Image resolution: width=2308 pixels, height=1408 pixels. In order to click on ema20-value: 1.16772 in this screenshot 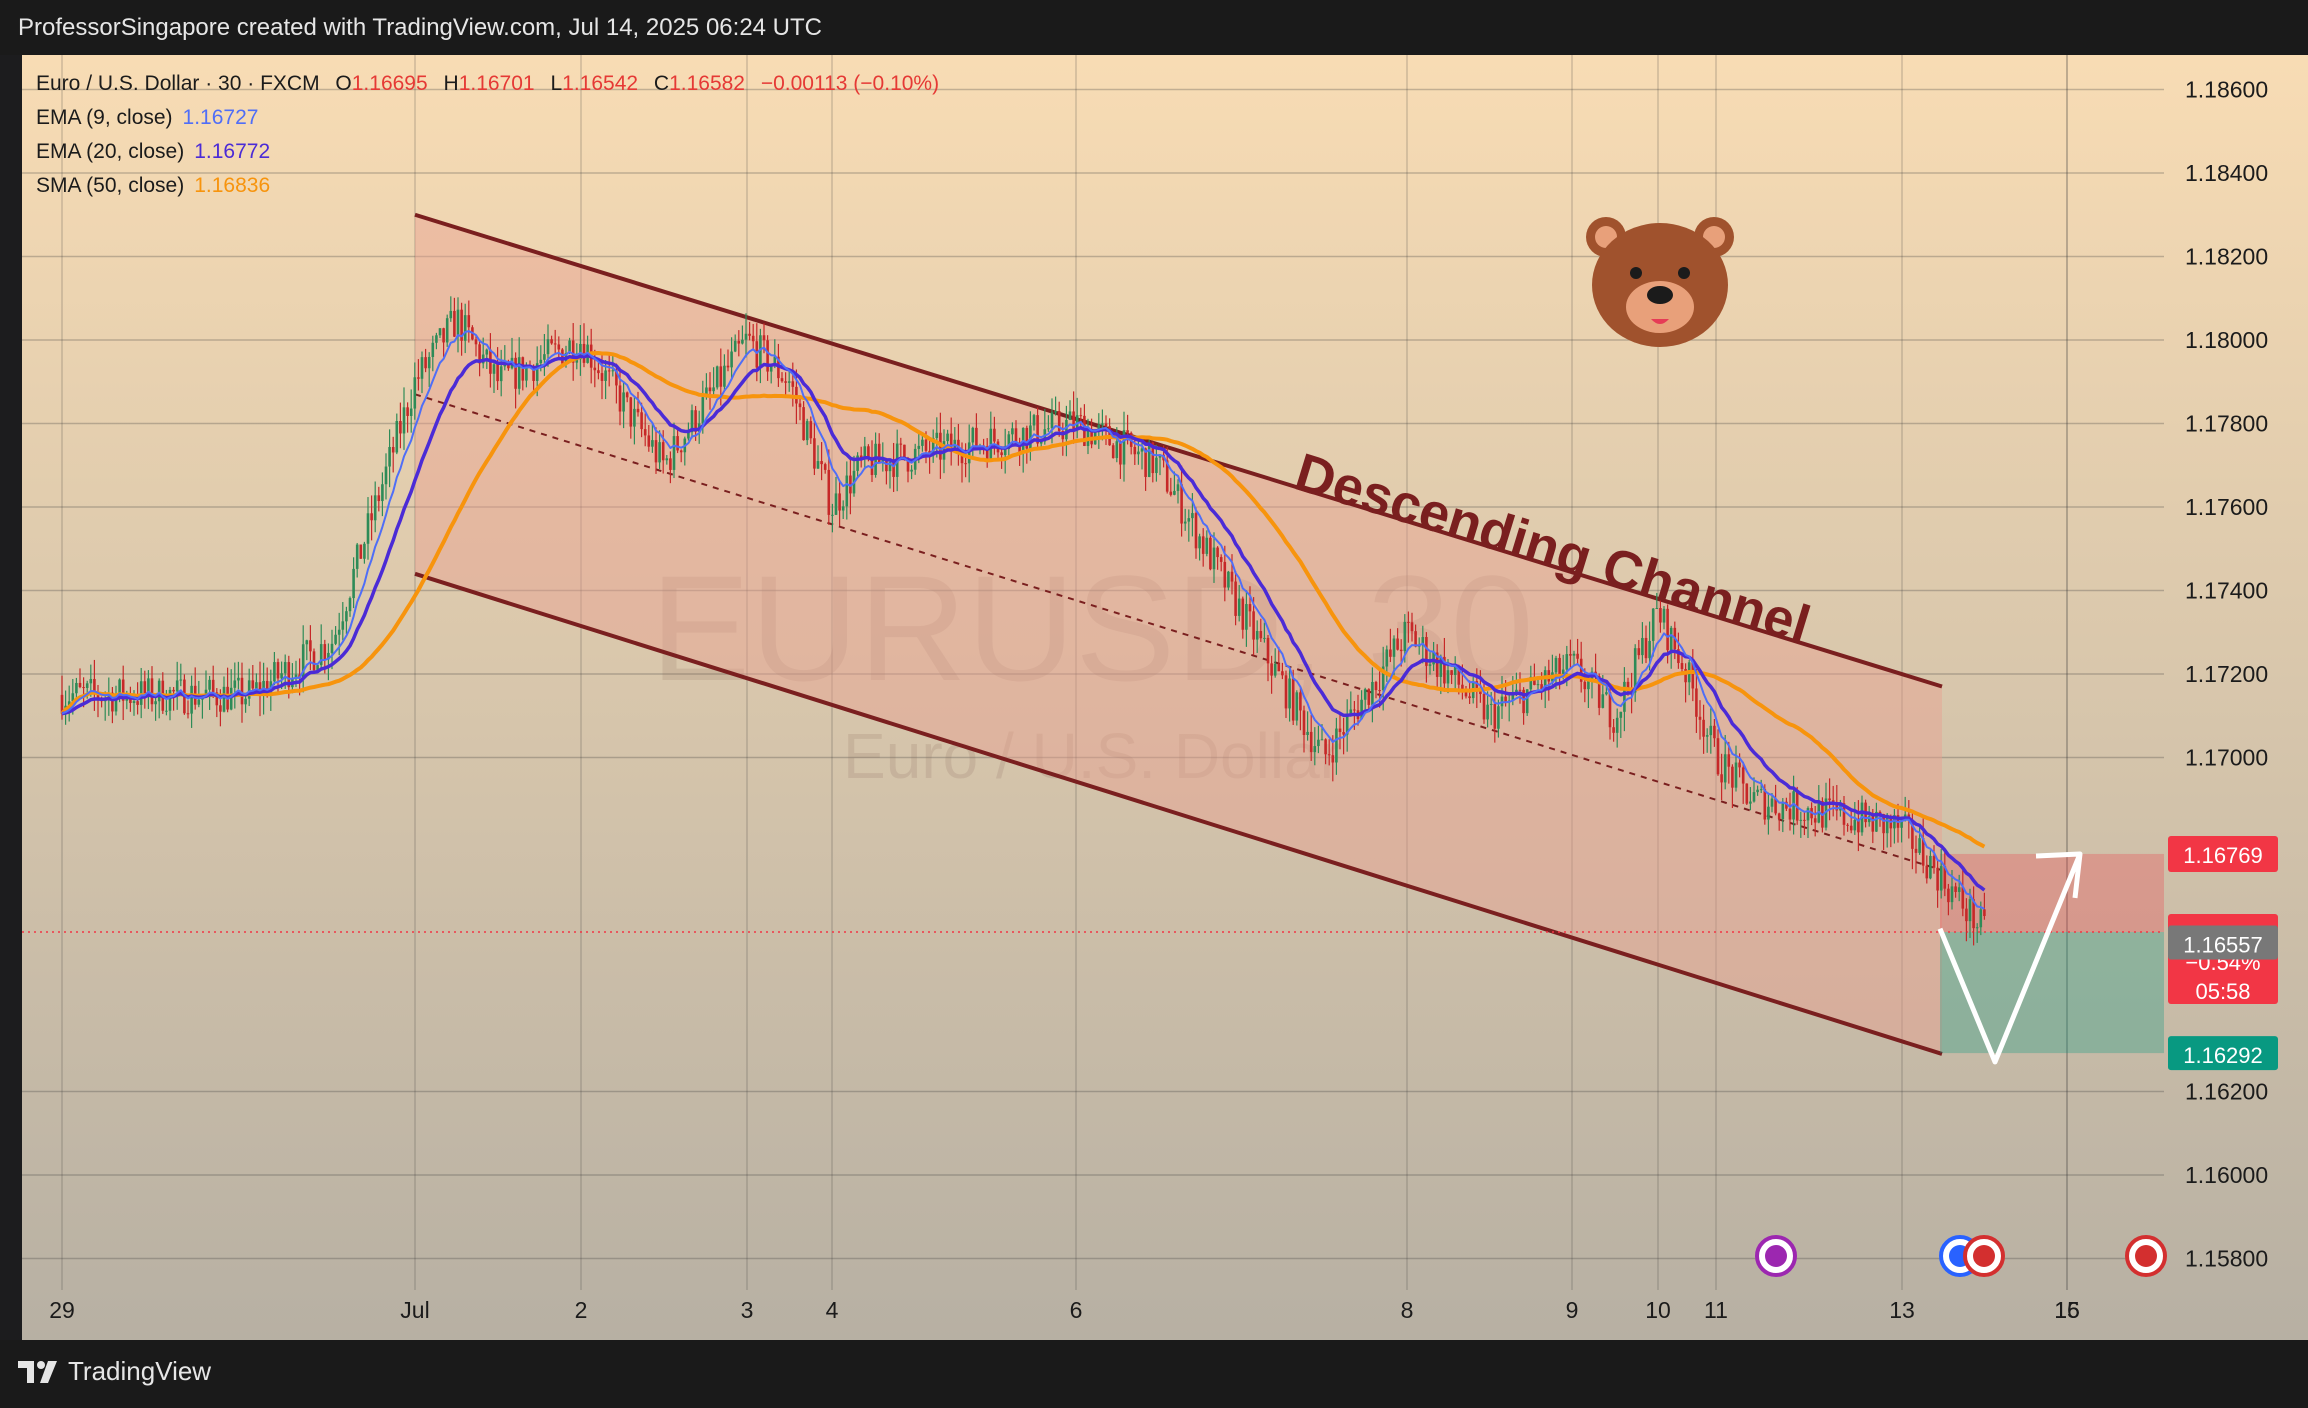, I will do `click(232, 151)`.